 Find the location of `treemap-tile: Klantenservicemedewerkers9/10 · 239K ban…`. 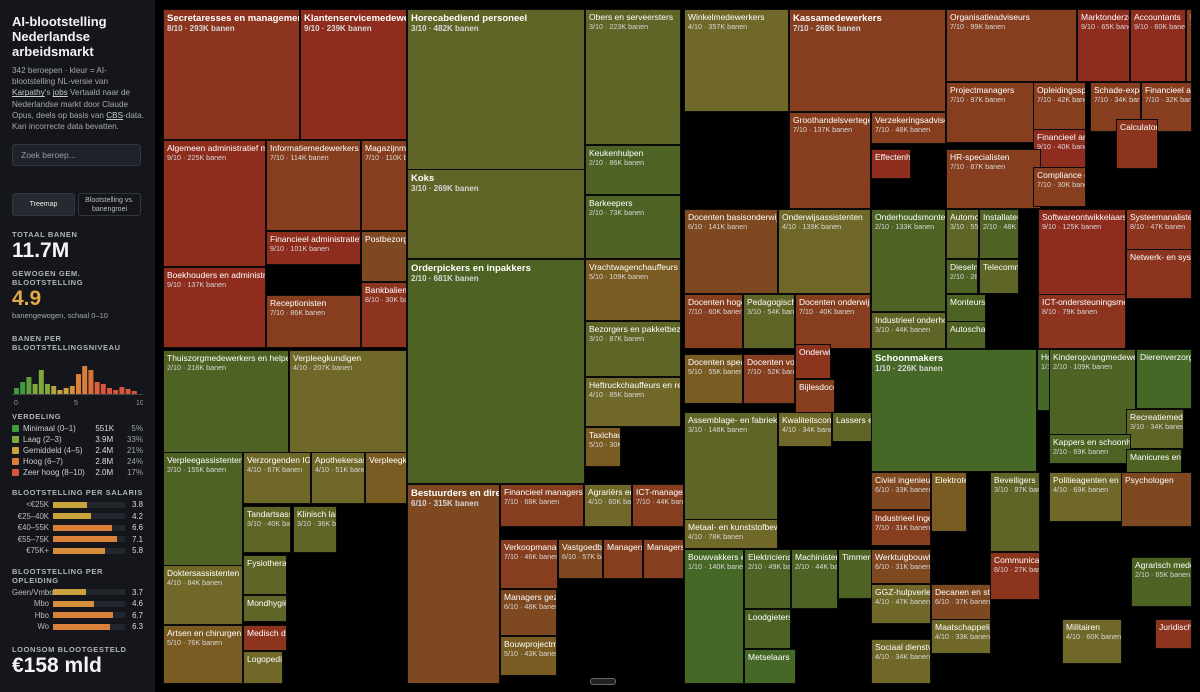

treemap-tile: Klantenservicemedewerkers9/10 · 239K ban… is located at coordinates (353, 74).